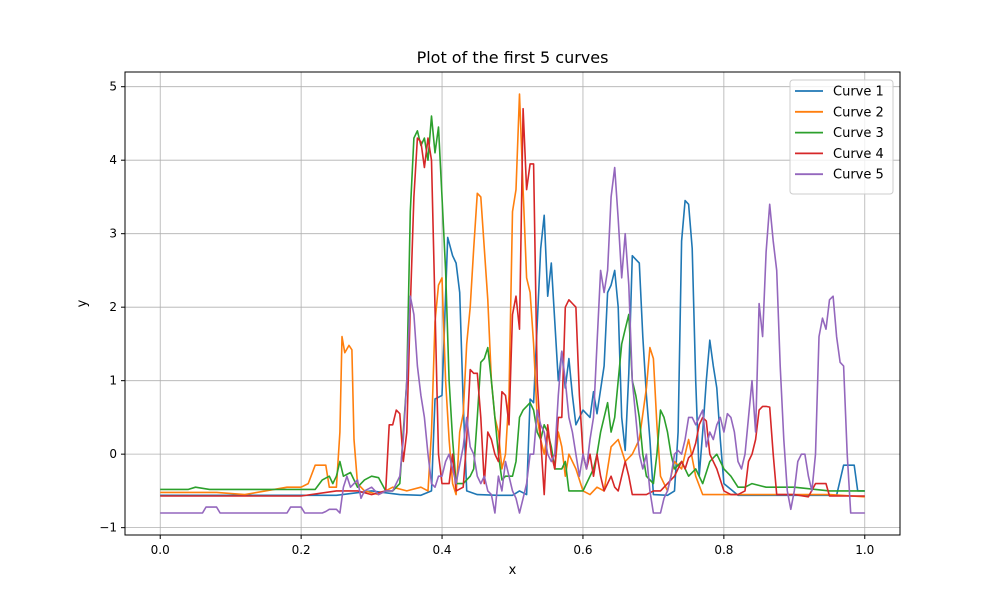  What do you see at coordinates (723, 550) in the screenshot?
I see `x-tick-label: 0.8` at bounding box center [723, 550].